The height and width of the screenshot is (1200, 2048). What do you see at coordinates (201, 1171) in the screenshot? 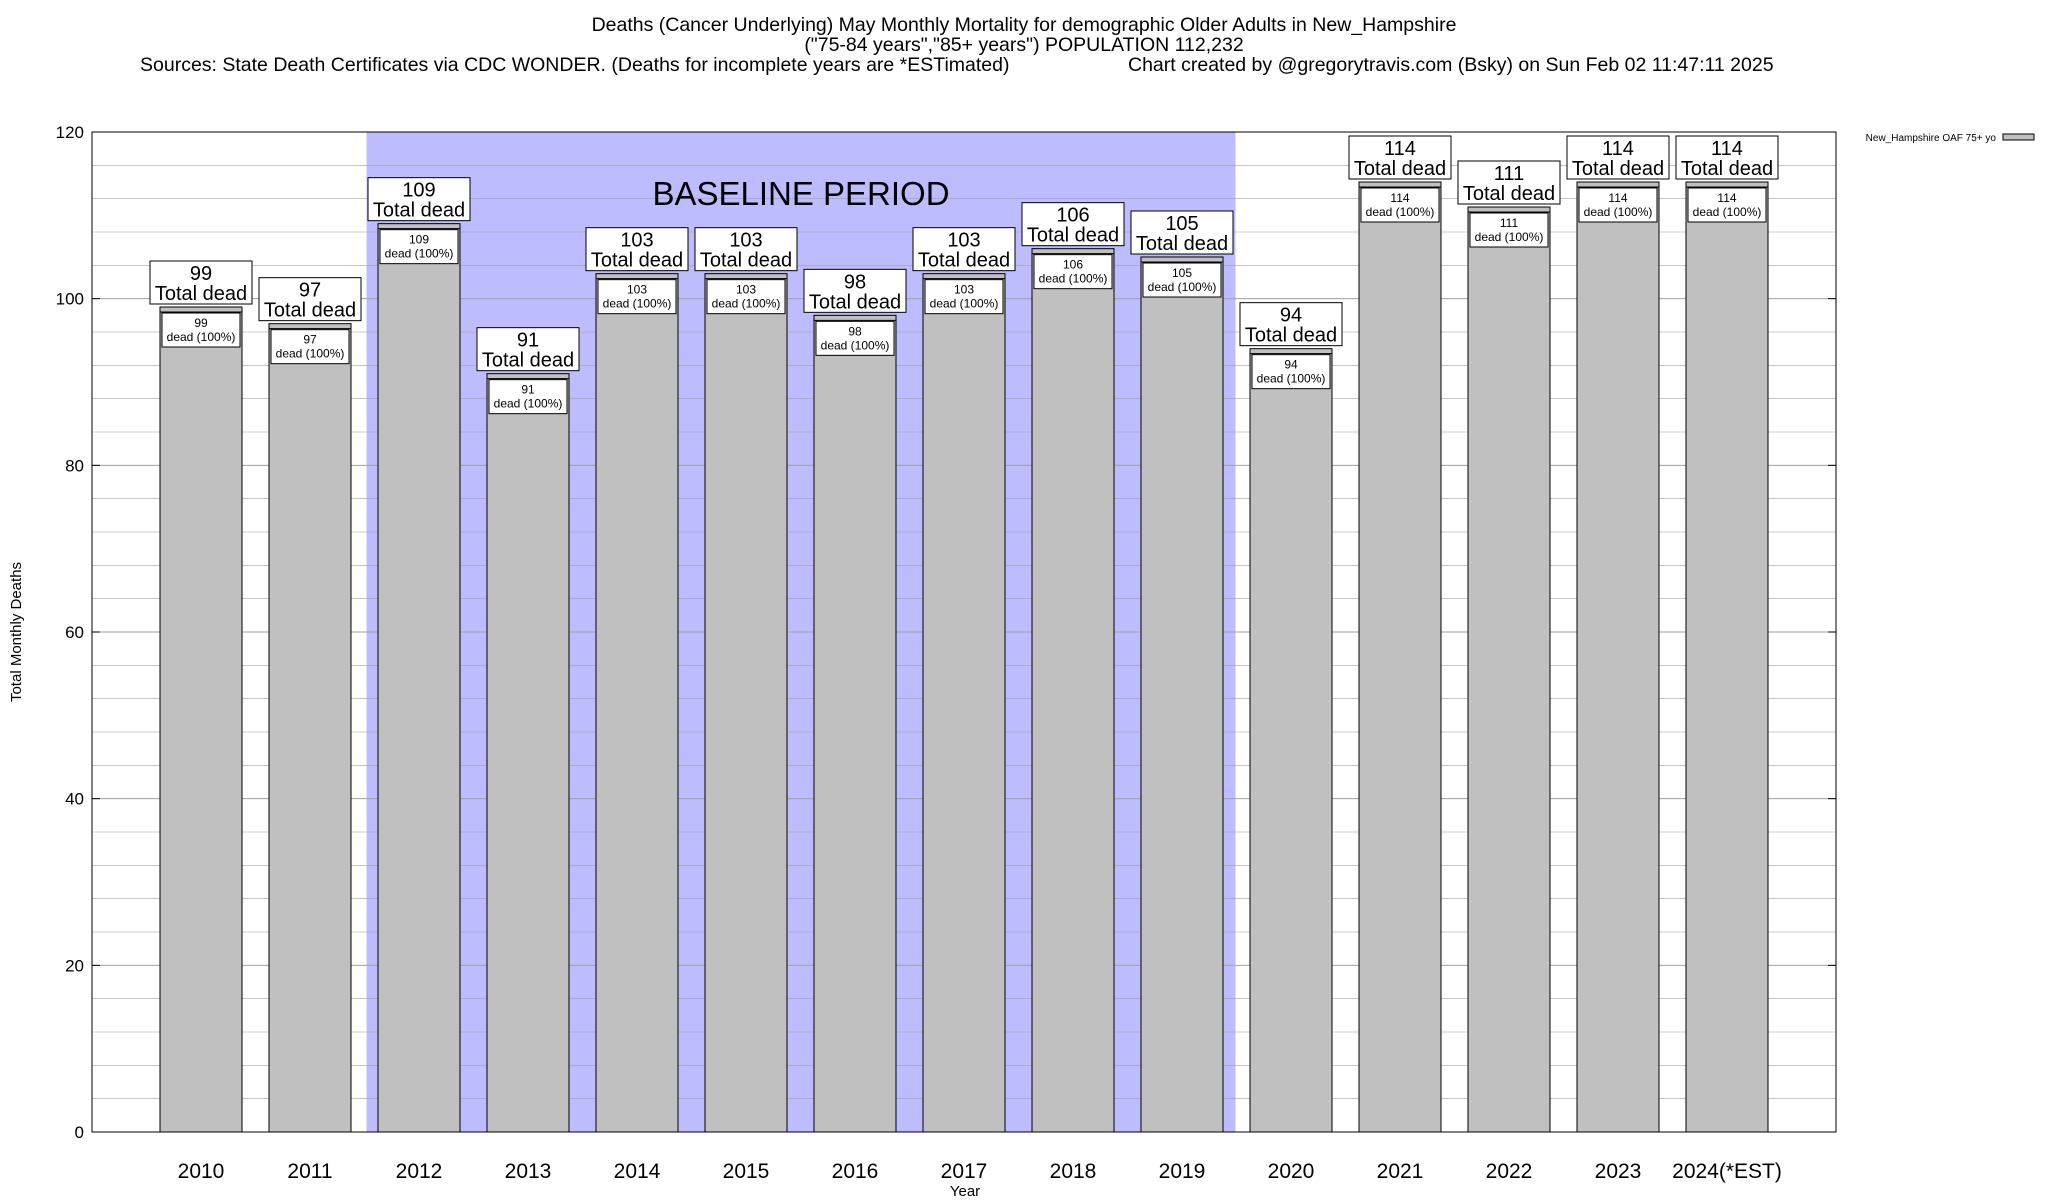
I see `x-tick-label: 2010` at bounding box center [201, 1171].